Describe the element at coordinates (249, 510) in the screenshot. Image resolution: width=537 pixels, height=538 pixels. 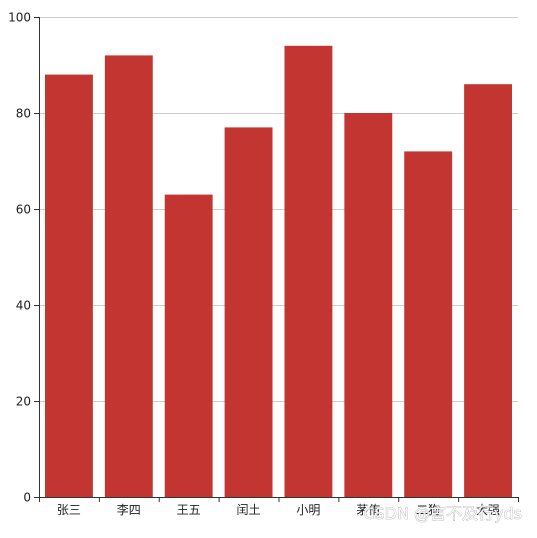
I see `x-tick-label: 闰土` at that location.